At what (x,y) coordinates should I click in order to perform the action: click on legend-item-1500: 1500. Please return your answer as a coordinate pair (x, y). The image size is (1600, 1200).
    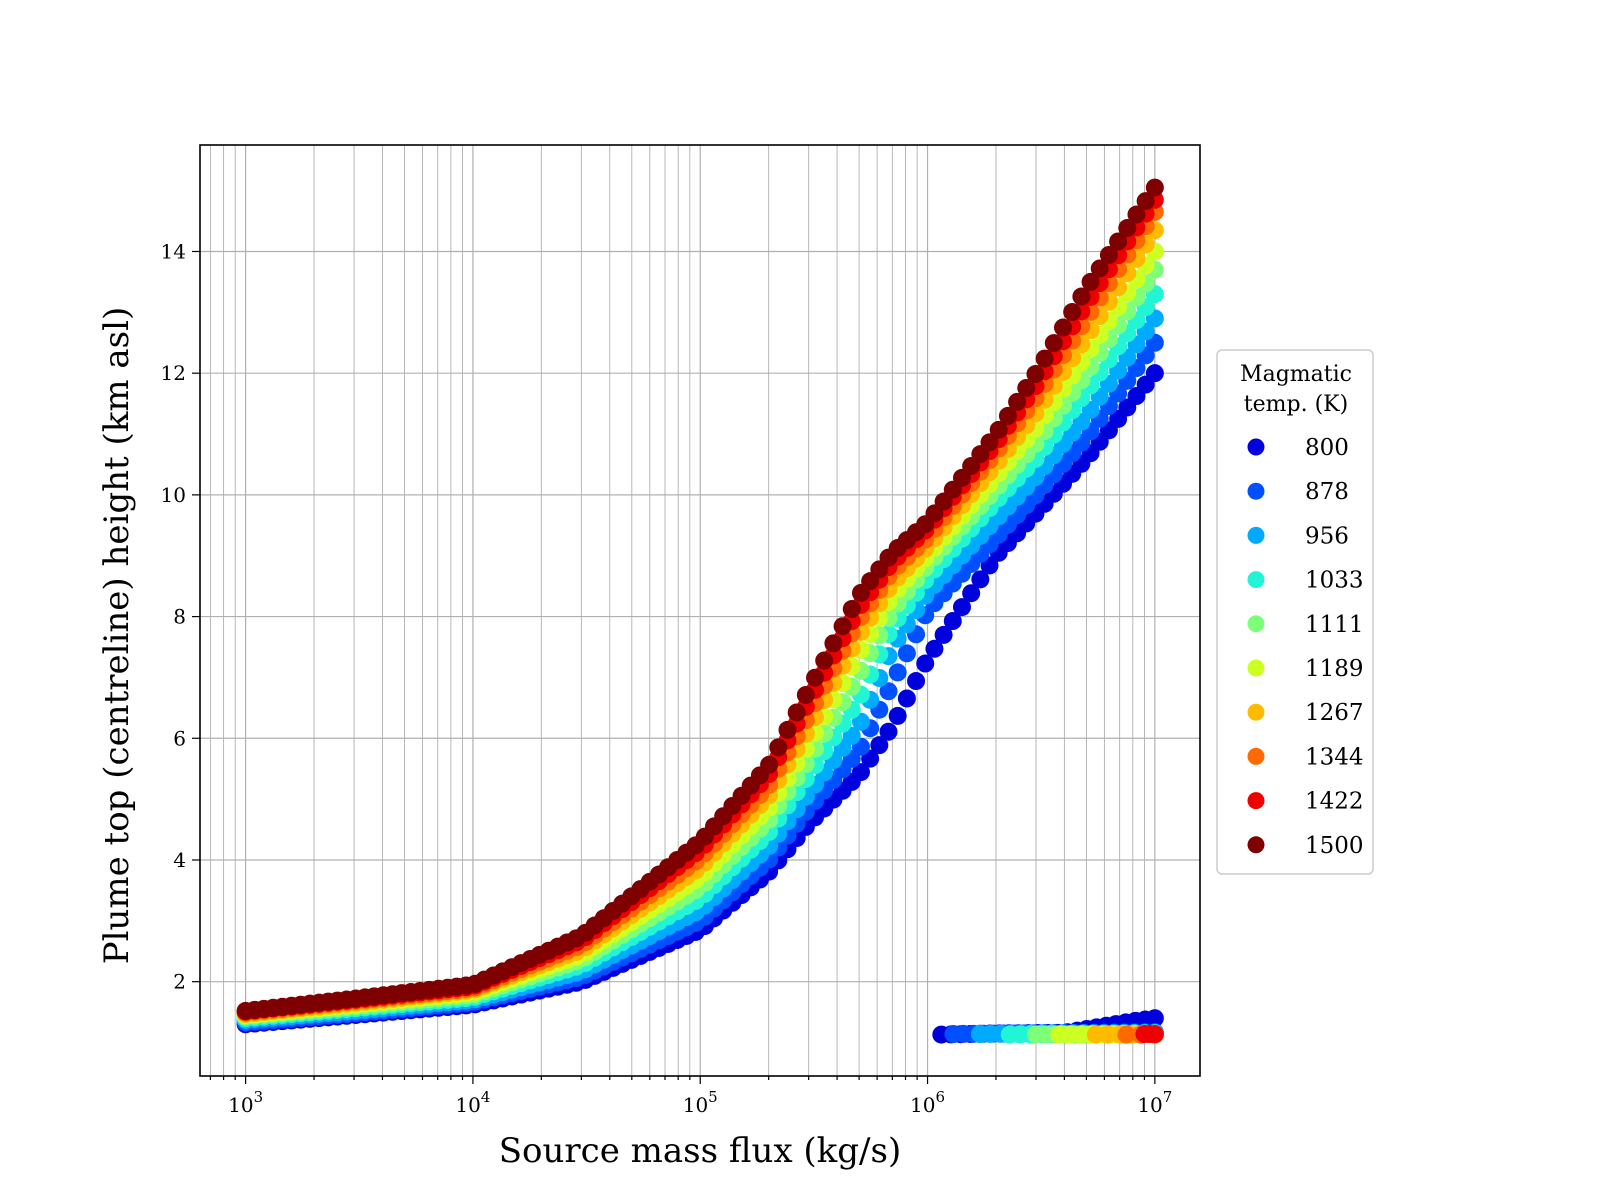
    Looking at the image, I should click on (1305, 846).